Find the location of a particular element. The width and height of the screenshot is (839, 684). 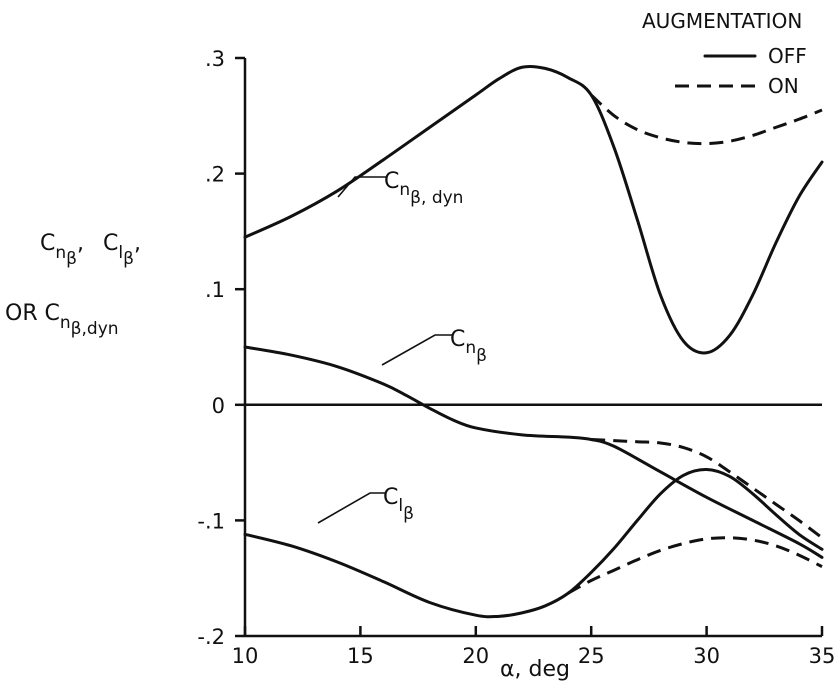

x-tick-label: 35 is located at coordinates (822, 656).